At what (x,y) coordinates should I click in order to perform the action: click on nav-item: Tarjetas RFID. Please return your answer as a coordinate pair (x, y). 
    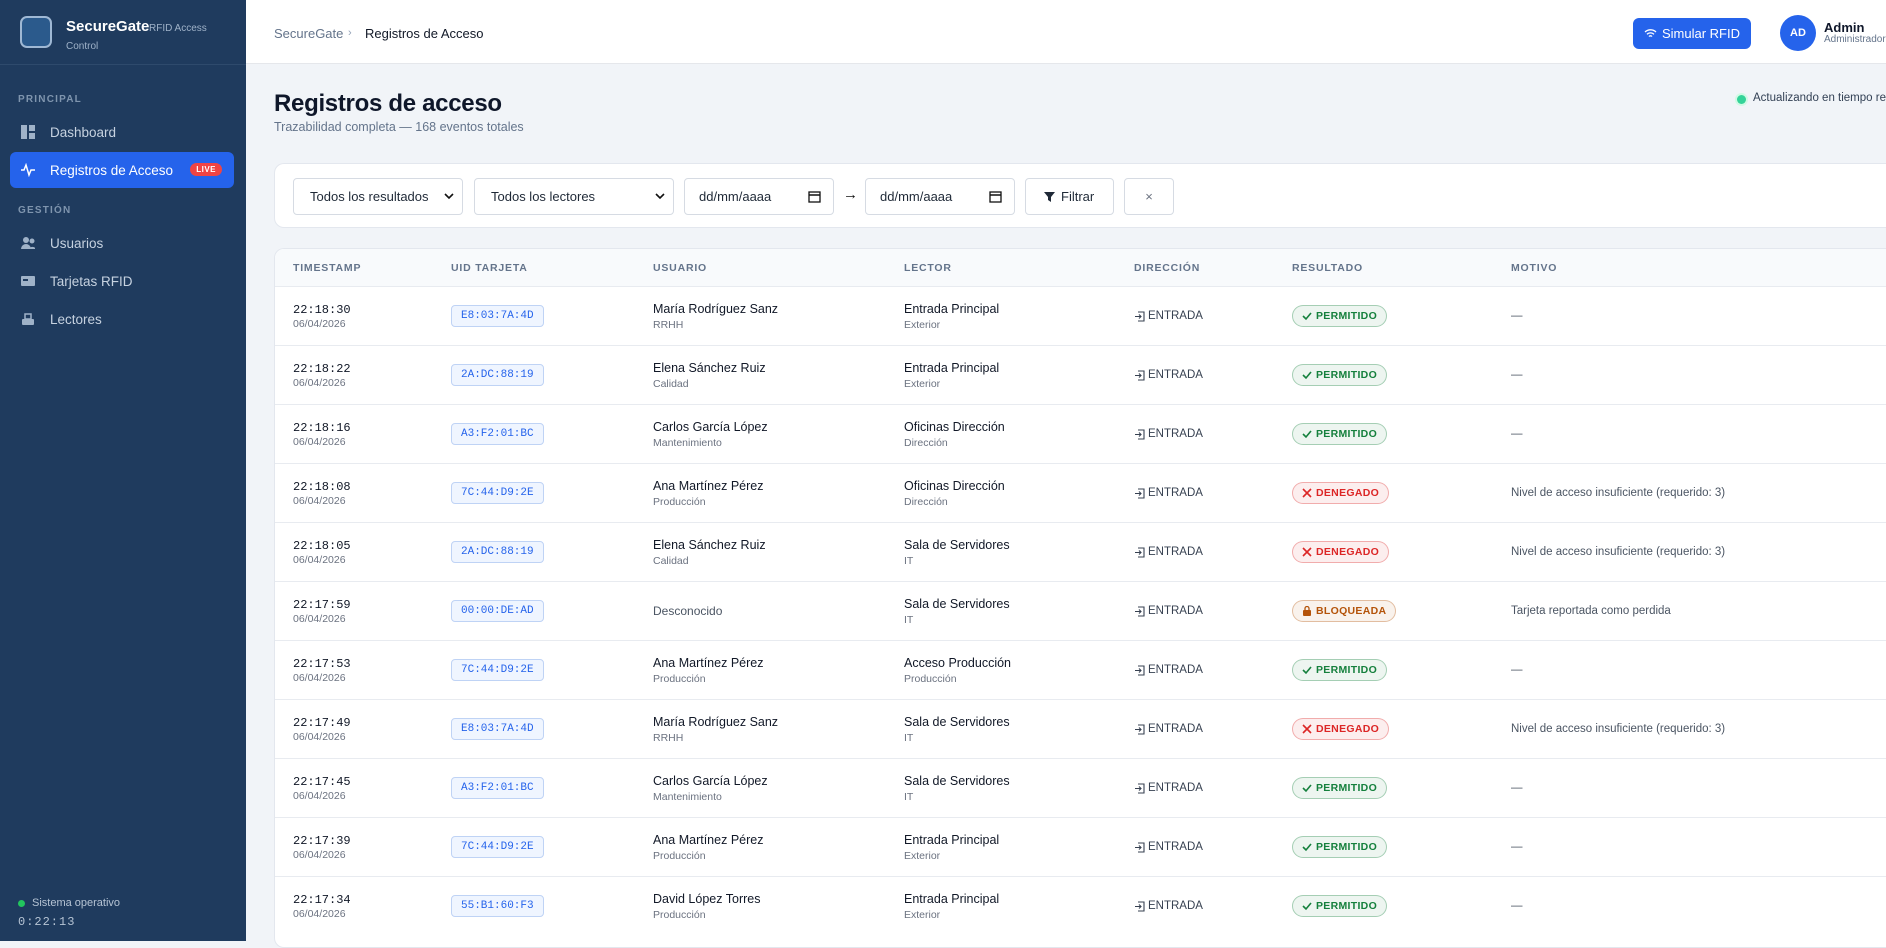
    Looking at the image, I should click on (122, 281).